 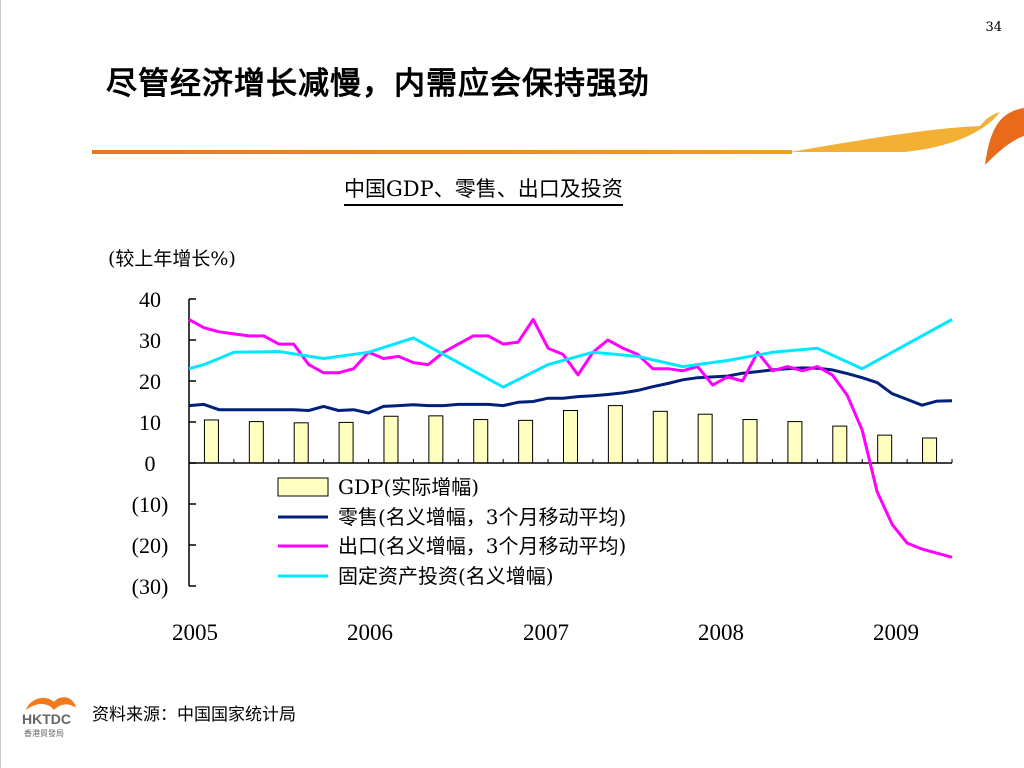 What do you see at coordinates (150, 422) in the screenshot?
I see `y-tick-label: 10` at bounding box center [150, 422].